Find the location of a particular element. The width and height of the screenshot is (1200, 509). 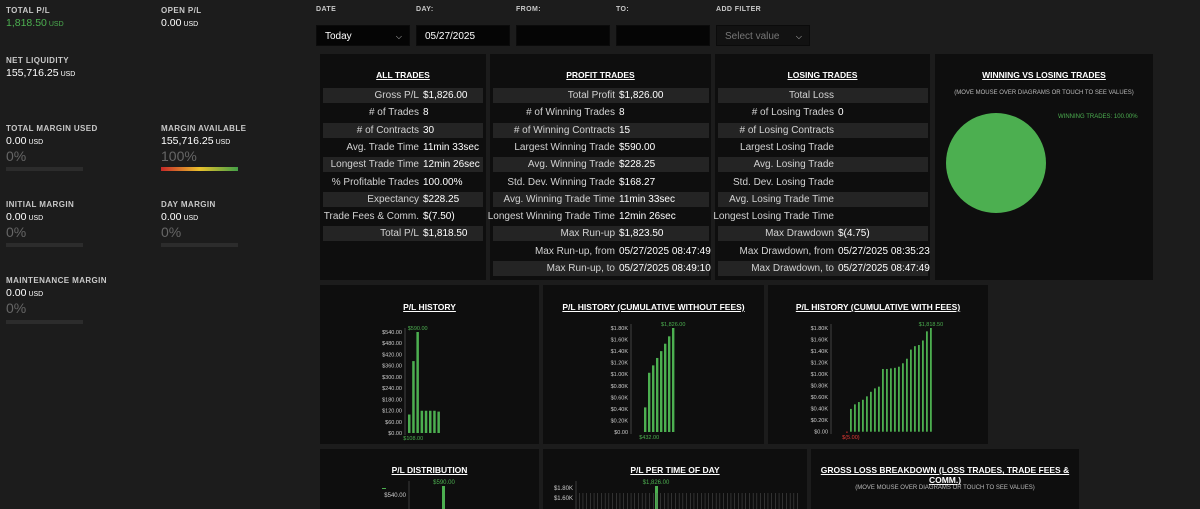

stat-label: Std. Dev. Losing Trade is located at coordinates (783, 182).